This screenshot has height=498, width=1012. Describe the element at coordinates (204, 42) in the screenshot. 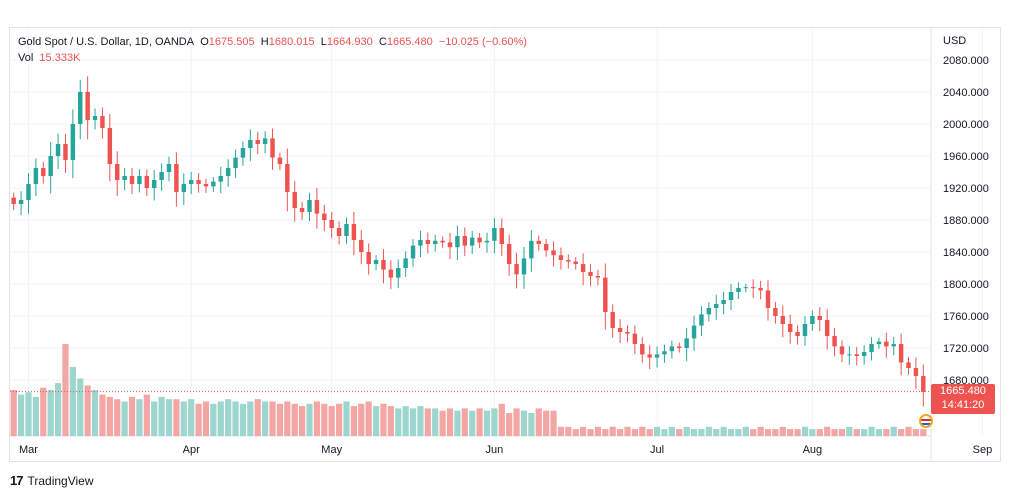

I see `legend-open-label: O` at that location.